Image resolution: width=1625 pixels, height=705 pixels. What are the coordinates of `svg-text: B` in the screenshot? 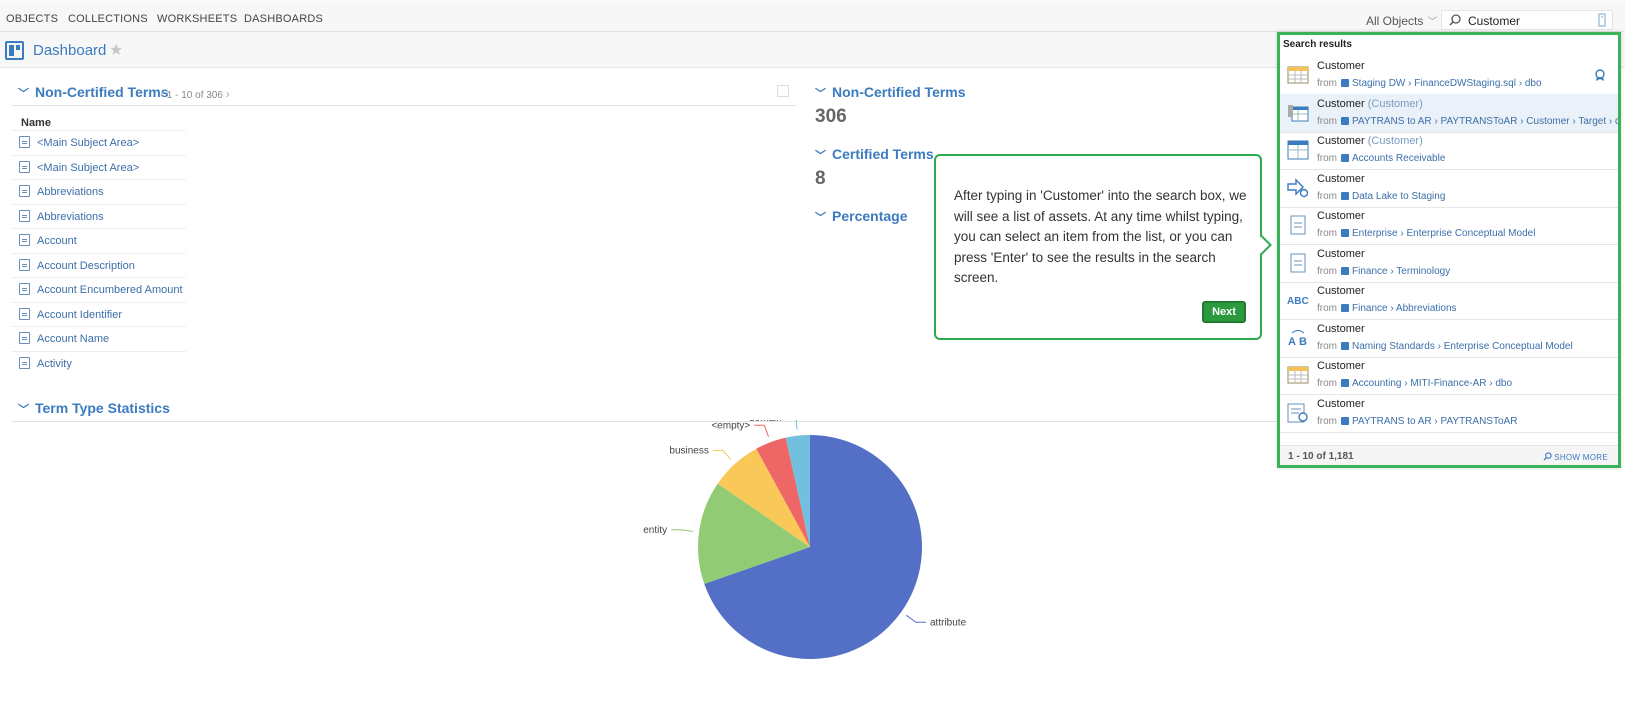 It's located at (1303, 342).